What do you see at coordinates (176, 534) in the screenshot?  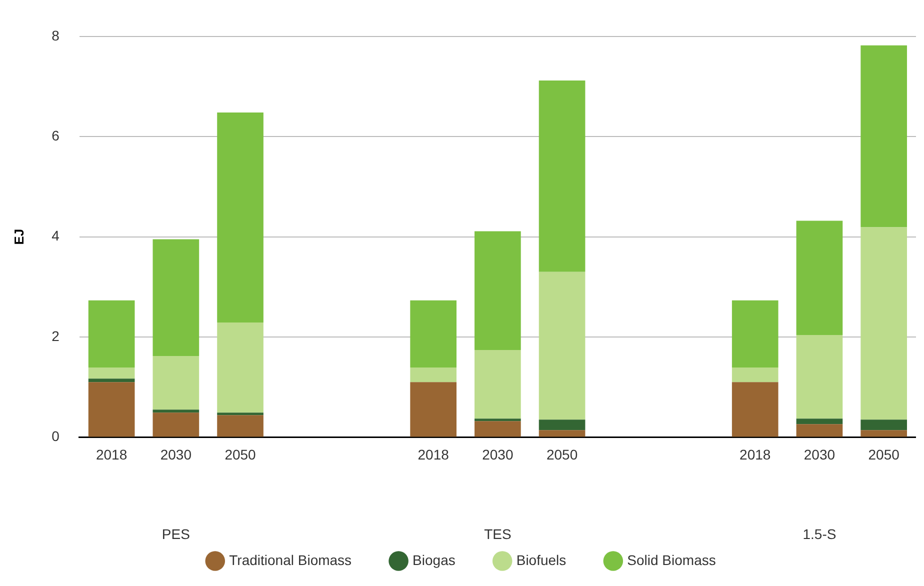 I see `text: PES` at bounding box center [176, 534].